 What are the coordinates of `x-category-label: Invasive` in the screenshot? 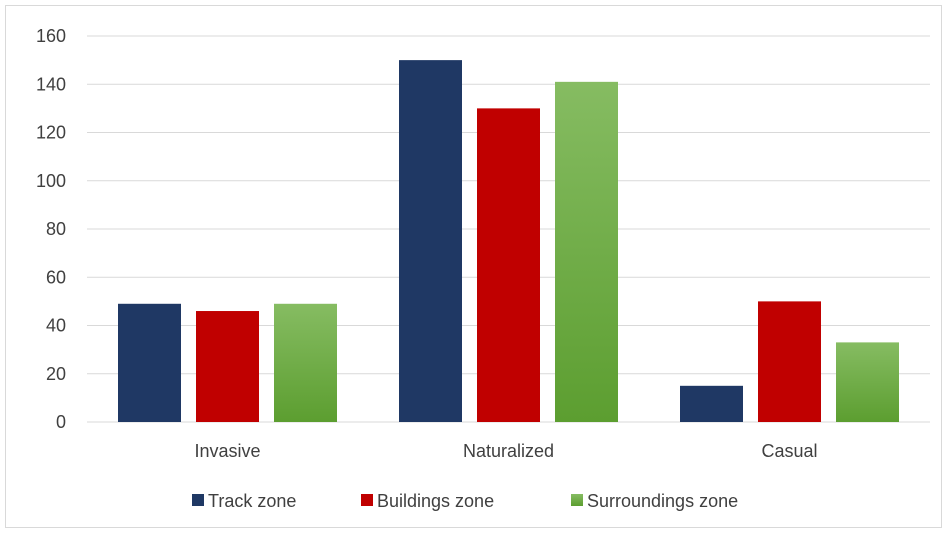 It's located at (227, 451).